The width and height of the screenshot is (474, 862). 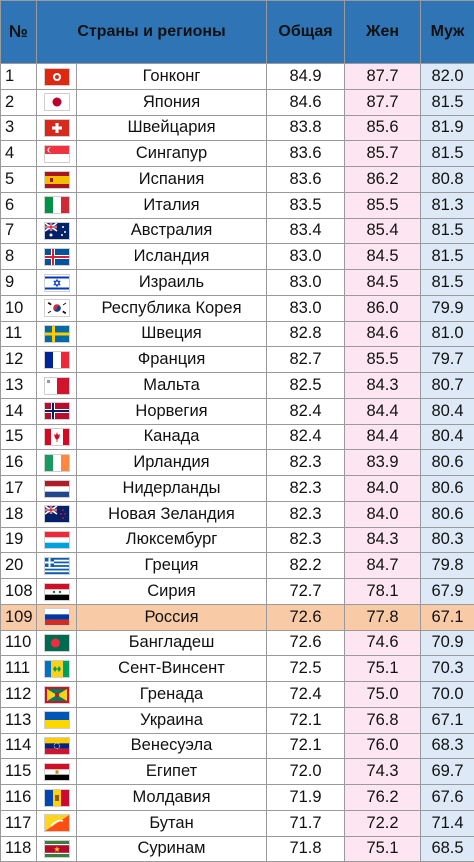 I want to click on female-value: 85.4, so click(x=383, y=231).